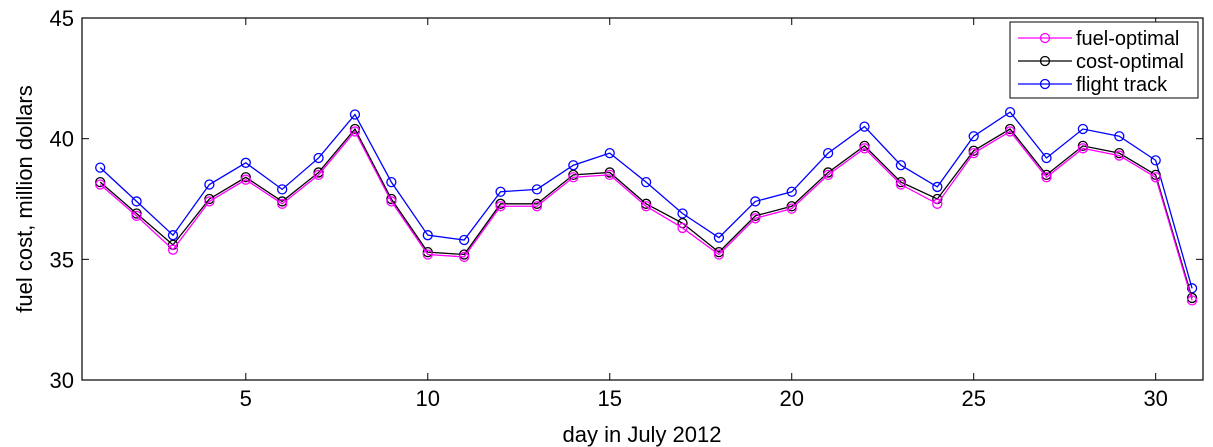  I want to click on x-axis-label: day in July 2012, so click(642, 434).